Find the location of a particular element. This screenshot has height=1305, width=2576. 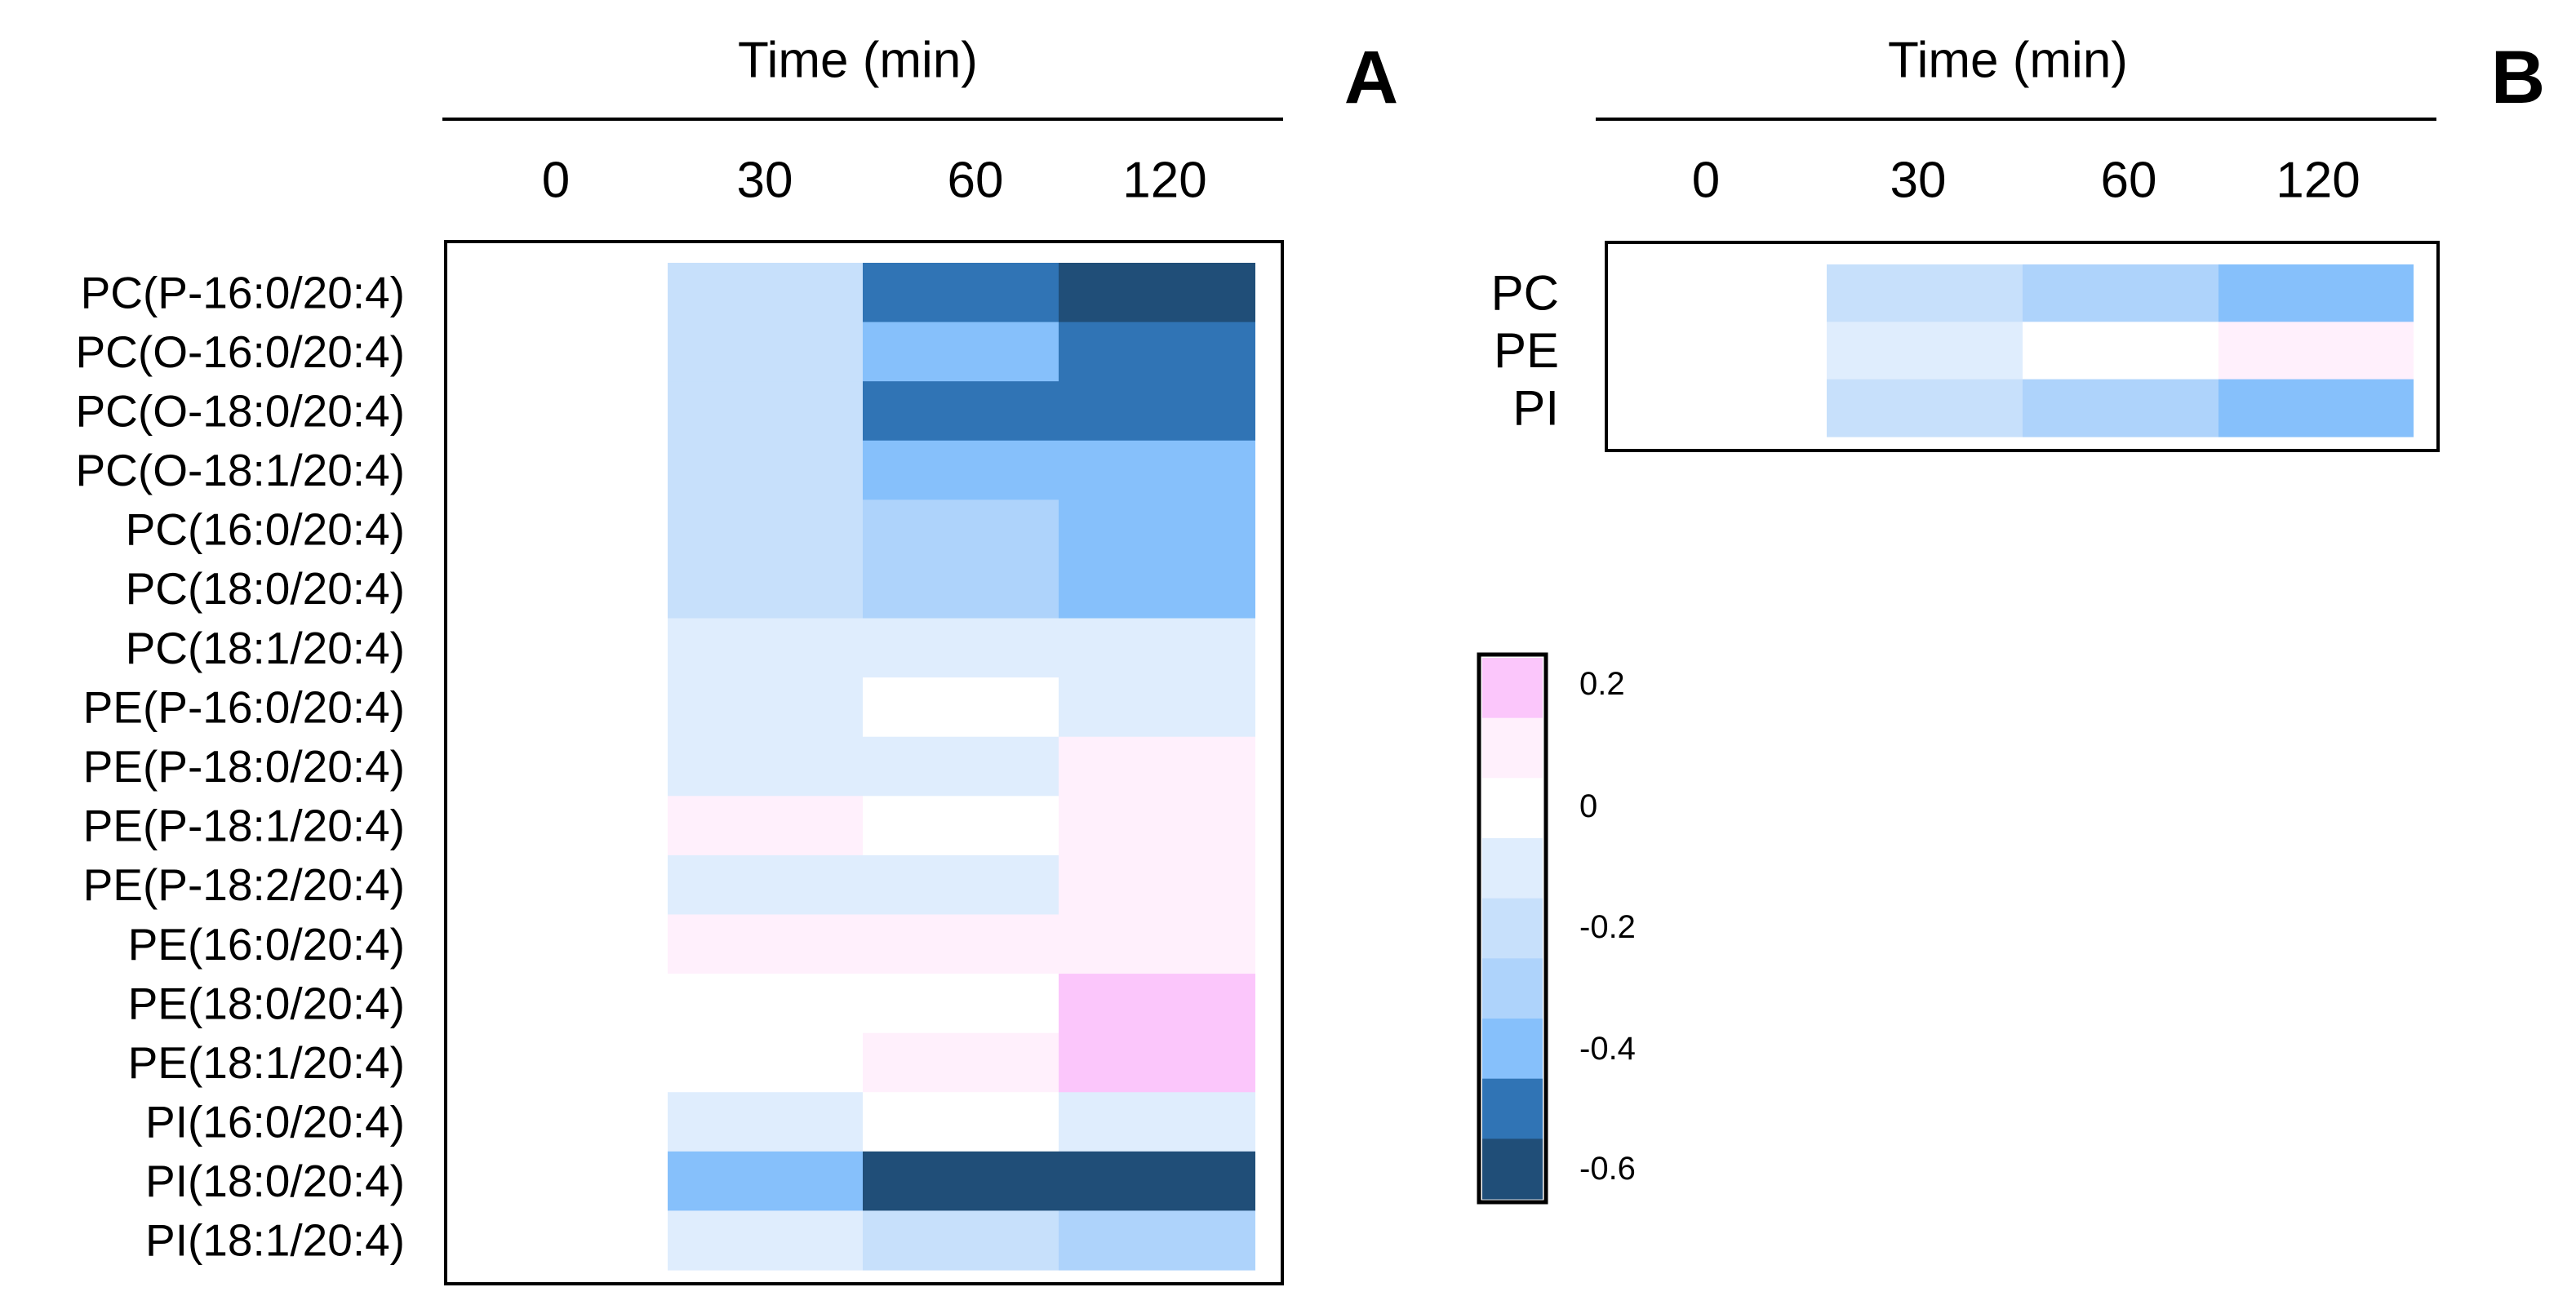

color-legend: 0.2 0 -0.2 -0.4 -0.6 is located at coordinates (1556, 929).